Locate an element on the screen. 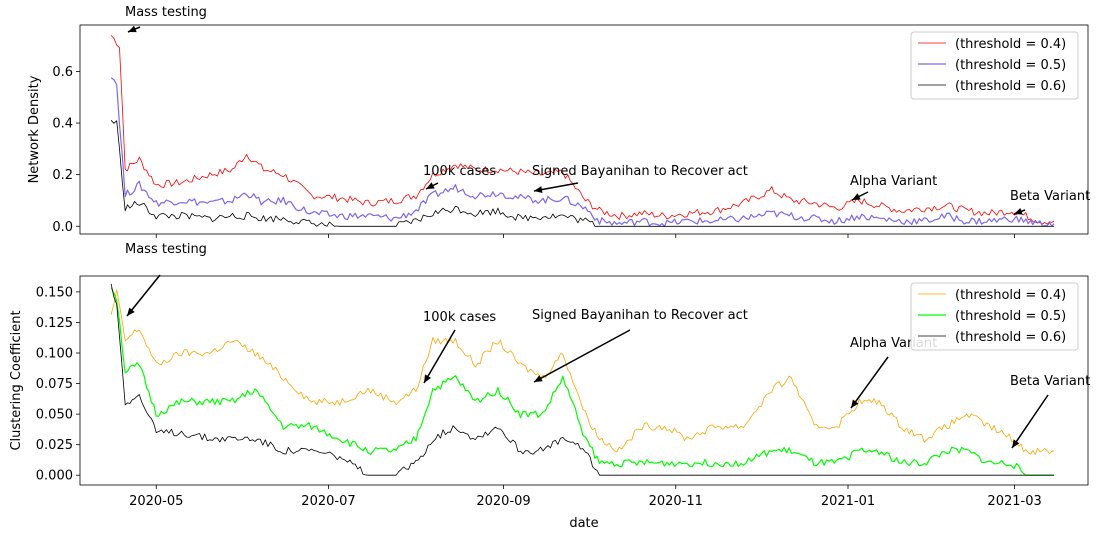 The width and height of the screenshot is (1106, 539). y-tick-label: 0.0 is located at coordinates (62, 227).